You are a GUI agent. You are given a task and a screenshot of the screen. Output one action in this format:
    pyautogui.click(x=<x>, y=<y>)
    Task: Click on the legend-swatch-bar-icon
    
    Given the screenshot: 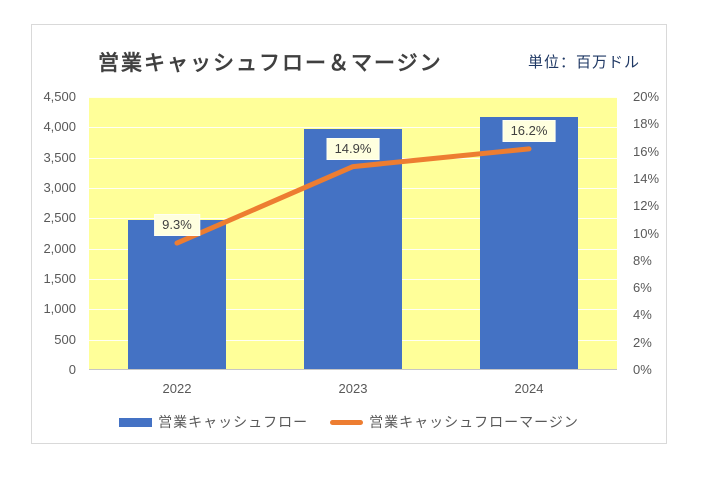 What is the action you would take?
    pyautogui.click(x=136, y=422)
    